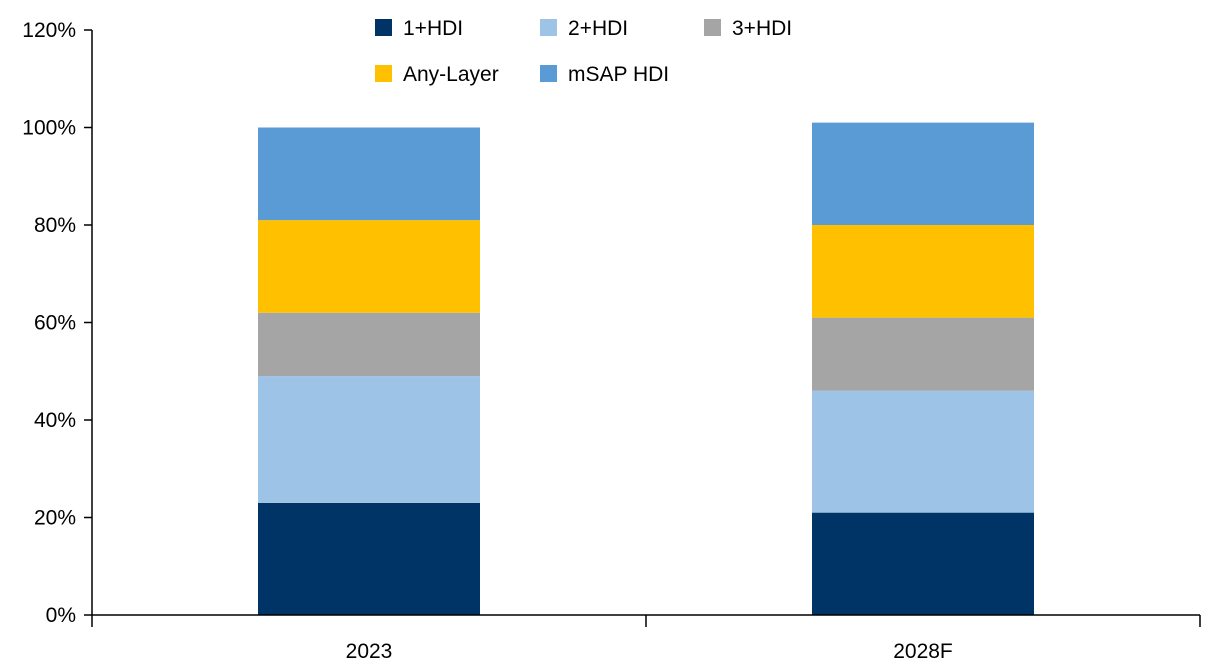  I want to click on bar-segment-any-layer-2023, so click(369, 266).